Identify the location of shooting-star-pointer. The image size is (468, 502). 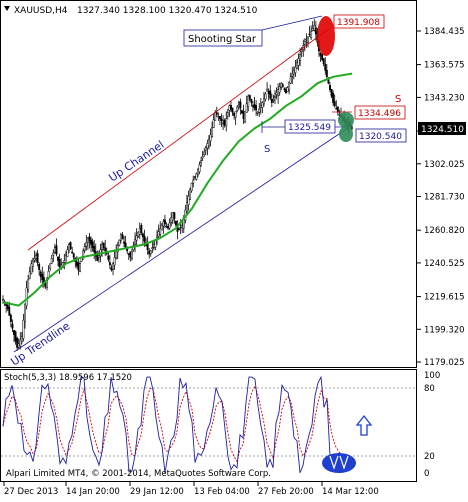
(292, 23).